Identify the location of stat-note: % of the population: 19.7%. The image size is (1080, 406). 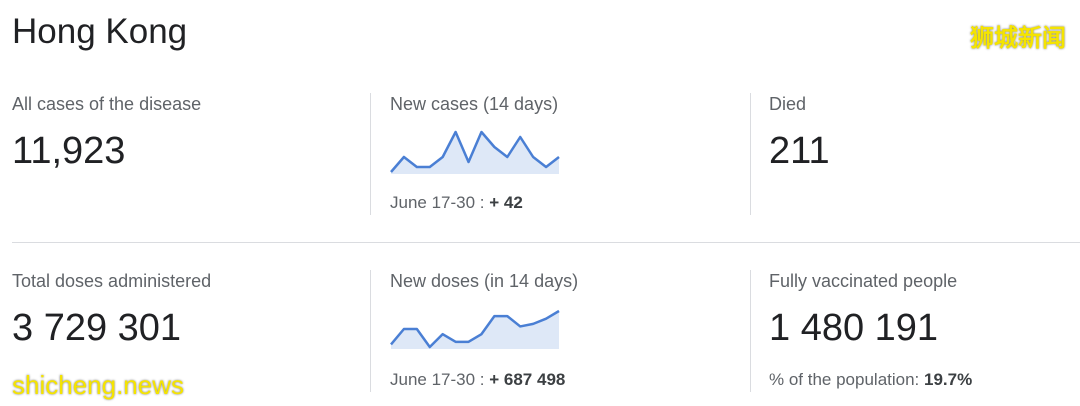
(870, 380).